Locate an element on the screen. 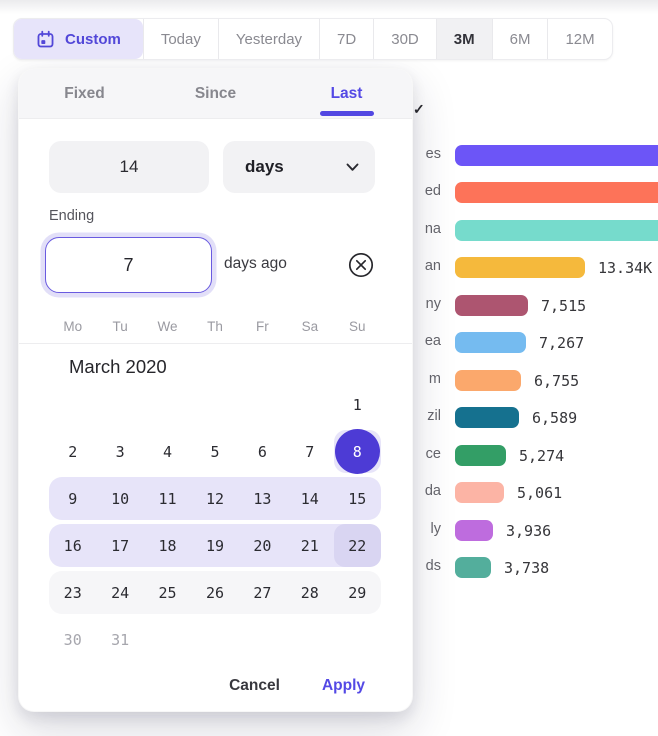 The width and height of the screenshot is (658, 736). day-4: 4 is located at coordinates (168, 451).